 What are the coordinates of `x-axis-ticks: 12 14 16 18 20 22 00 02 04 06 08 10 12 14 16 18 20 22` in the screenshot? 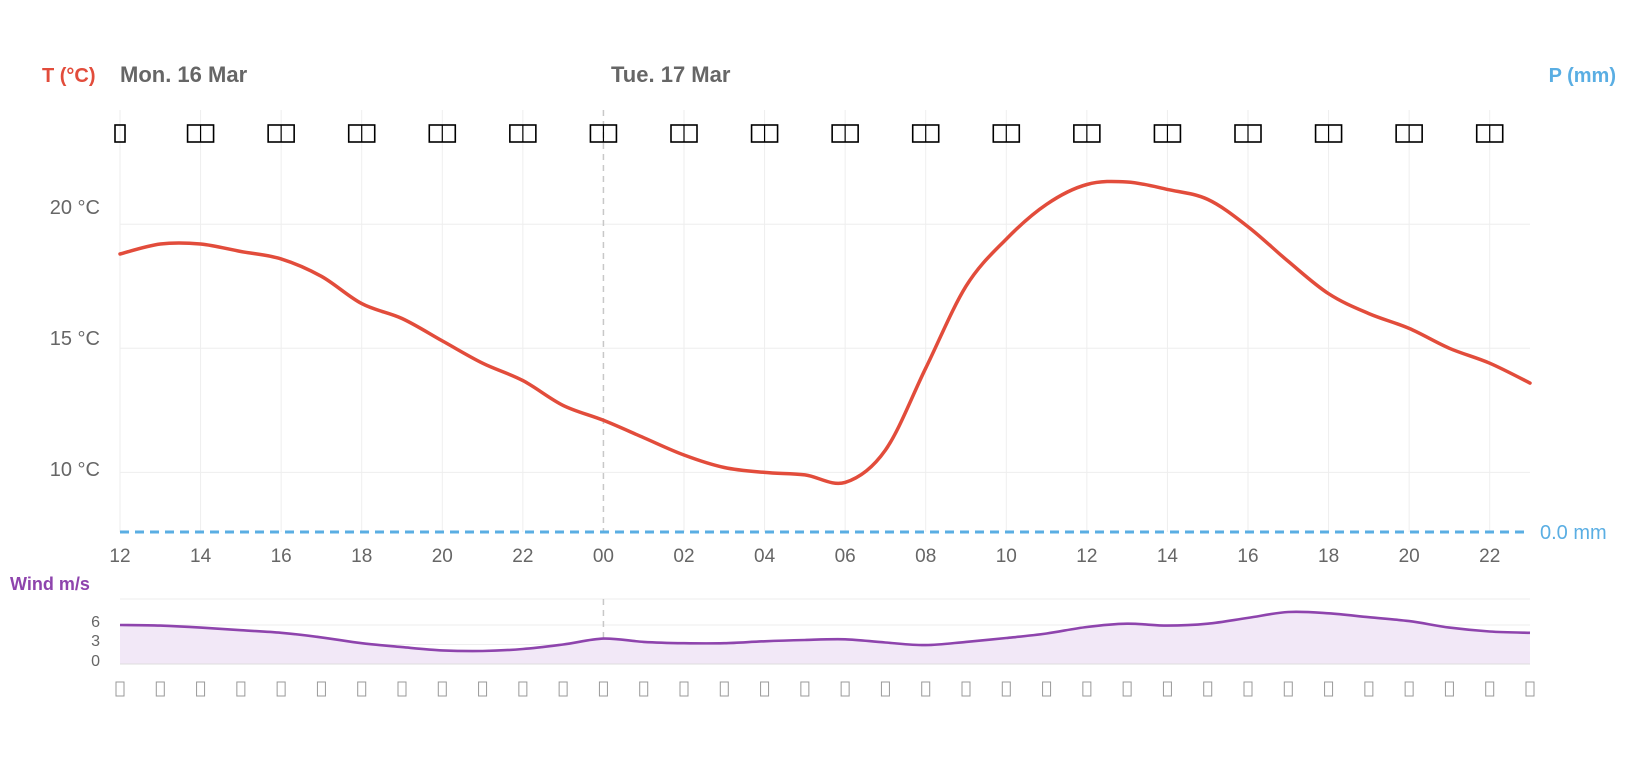 It's located at (804, 556).